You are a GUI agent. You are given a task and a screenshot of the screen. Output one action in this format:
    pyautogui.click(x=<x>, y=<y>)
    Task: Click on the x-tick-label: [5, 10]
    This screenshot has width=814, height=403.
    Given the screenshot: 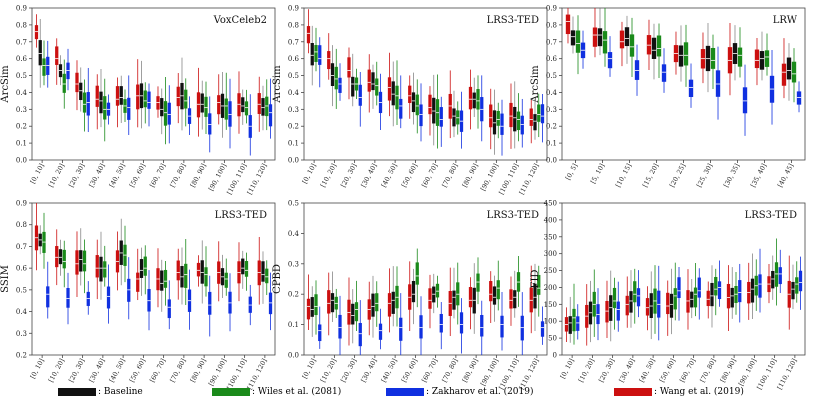 What is the action you would take?
    pyautogui.click(x=597, y=173)
    